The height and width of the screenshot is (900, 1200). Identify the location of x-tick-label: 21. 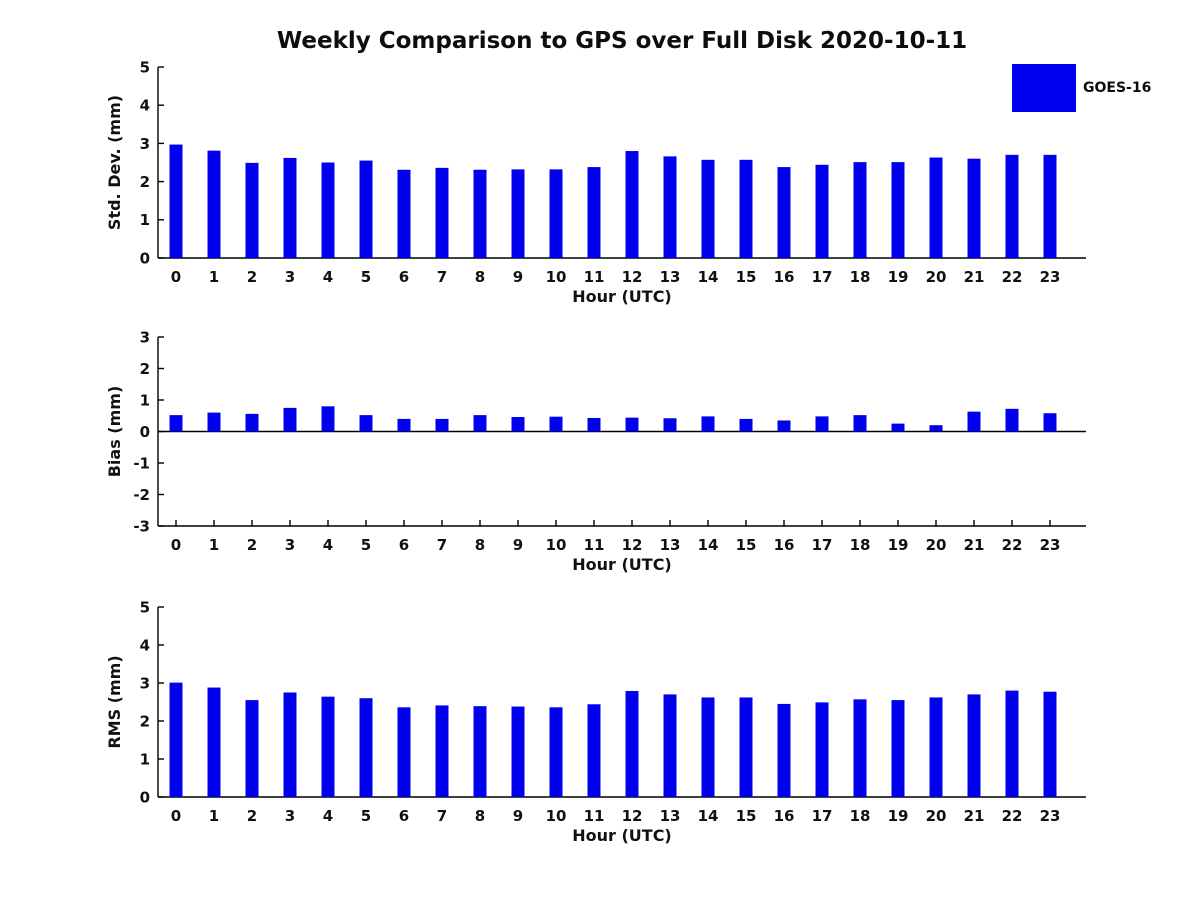
(974, 816).